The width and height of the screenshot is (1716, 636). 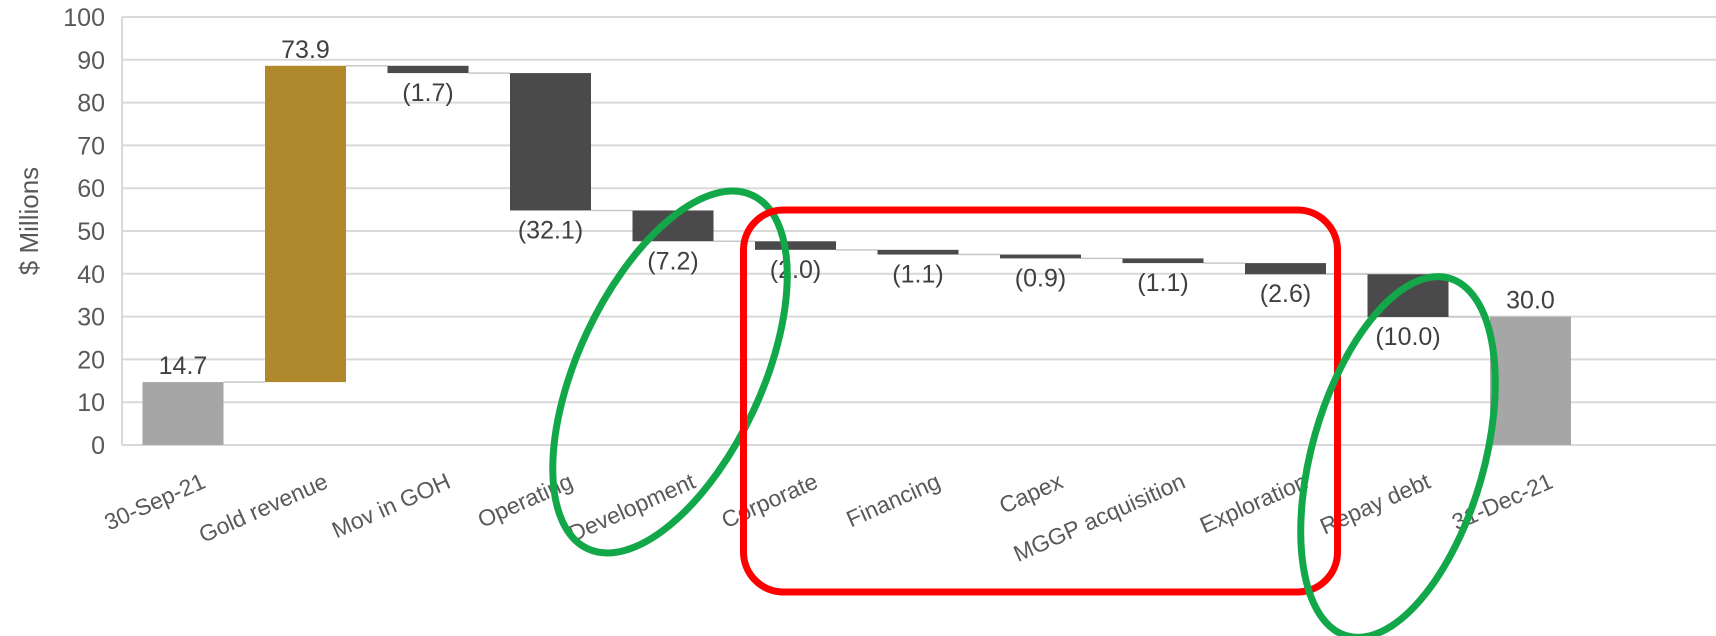 What do you see at coordinates (91, 104) in the screenshot?
I see `y-tick-label: 80` at bounding box center [91, 104].